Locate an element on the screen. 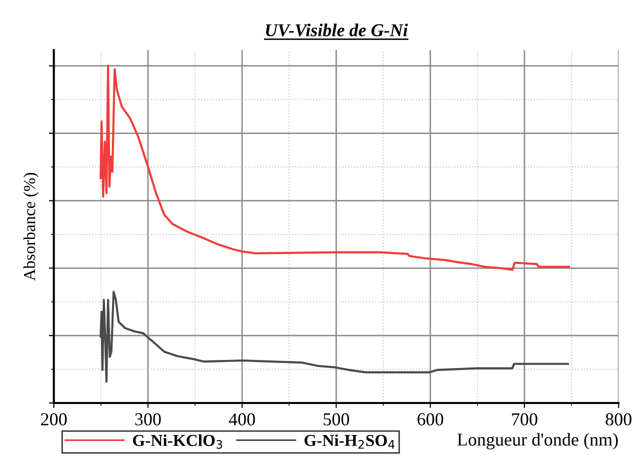 The width and height of the screenshot is (641, 459). x-tick-label: 800 is located at coordinates (619, 419).